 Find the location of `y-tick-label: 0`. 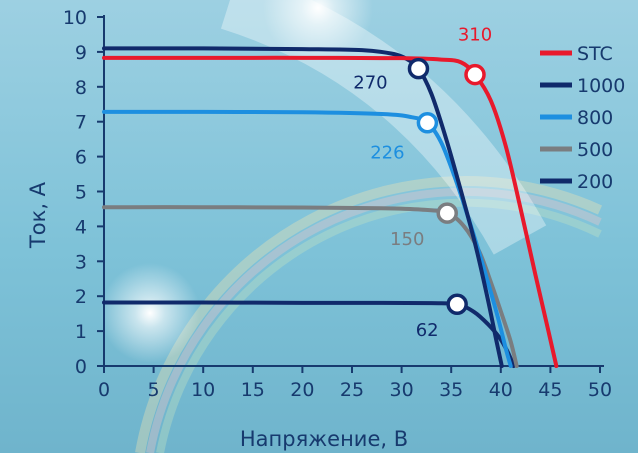

y-tick-label: 0 is located at coordinates (81, 367).